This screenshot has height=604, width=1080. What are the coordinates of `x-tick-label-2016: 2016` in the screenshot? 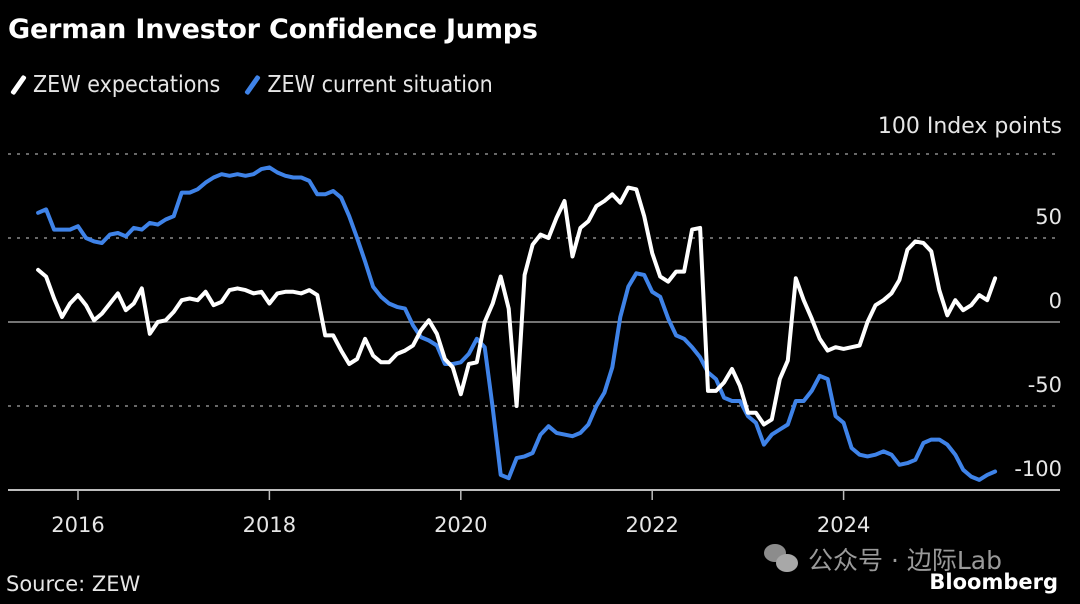 It's located at (77, 525).